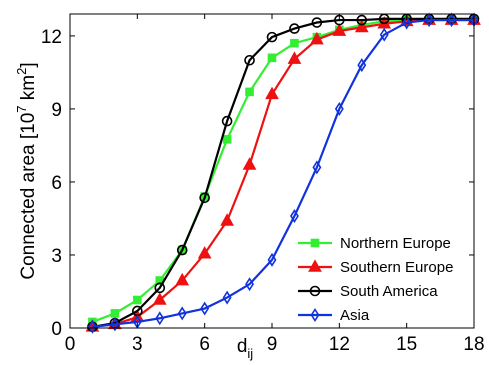 This screenshot has height=365, width=489. Describe the element at coordinates (56, 110) in the screenshot. I see `y-tick-label: 9` at that location.